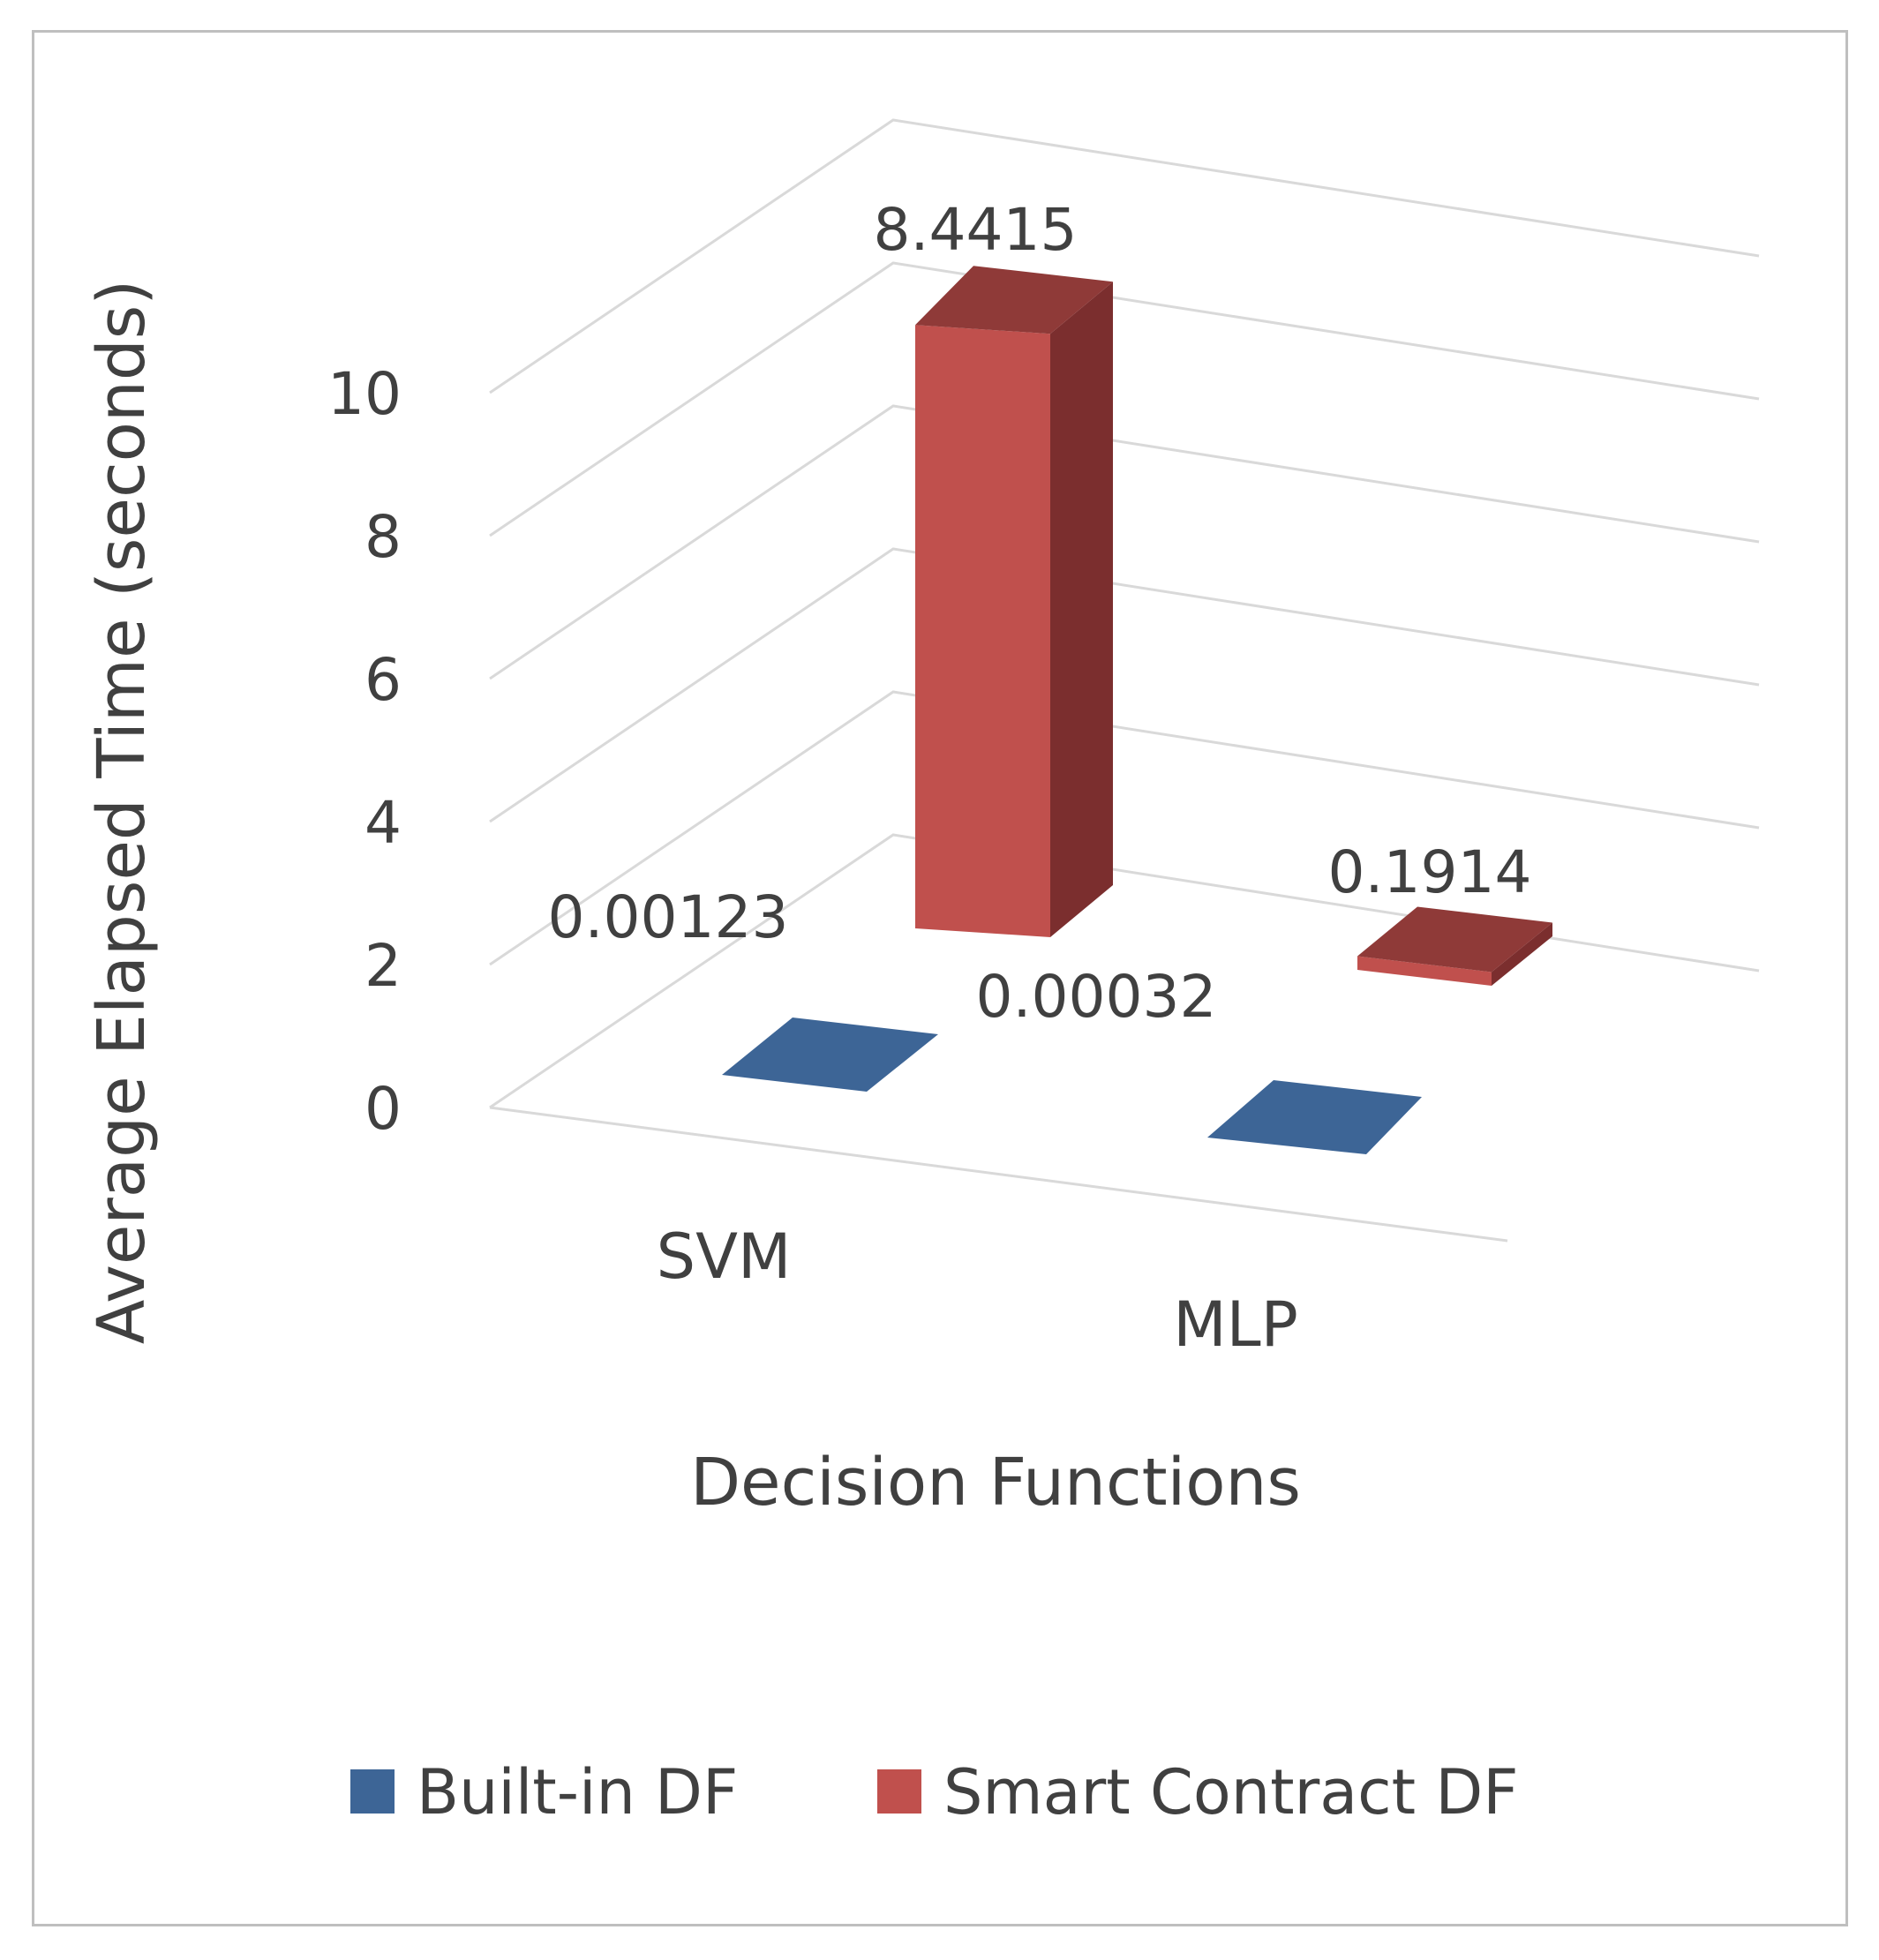  I want to click on y-tick-label: 6, so click(383, 680).